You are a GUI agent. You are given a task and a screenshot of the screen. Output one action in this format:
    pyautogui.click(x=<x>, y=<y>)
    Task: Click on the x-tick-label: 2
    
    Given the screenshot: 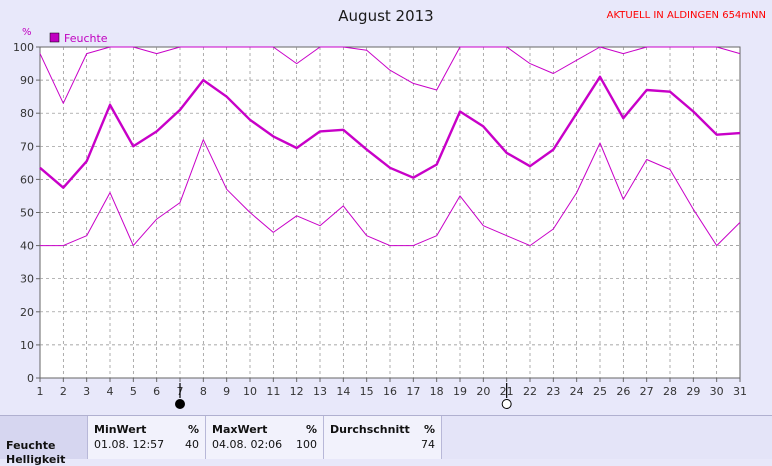 What is the action you would take?
    pyautogui.click(x=63, y=391)
    